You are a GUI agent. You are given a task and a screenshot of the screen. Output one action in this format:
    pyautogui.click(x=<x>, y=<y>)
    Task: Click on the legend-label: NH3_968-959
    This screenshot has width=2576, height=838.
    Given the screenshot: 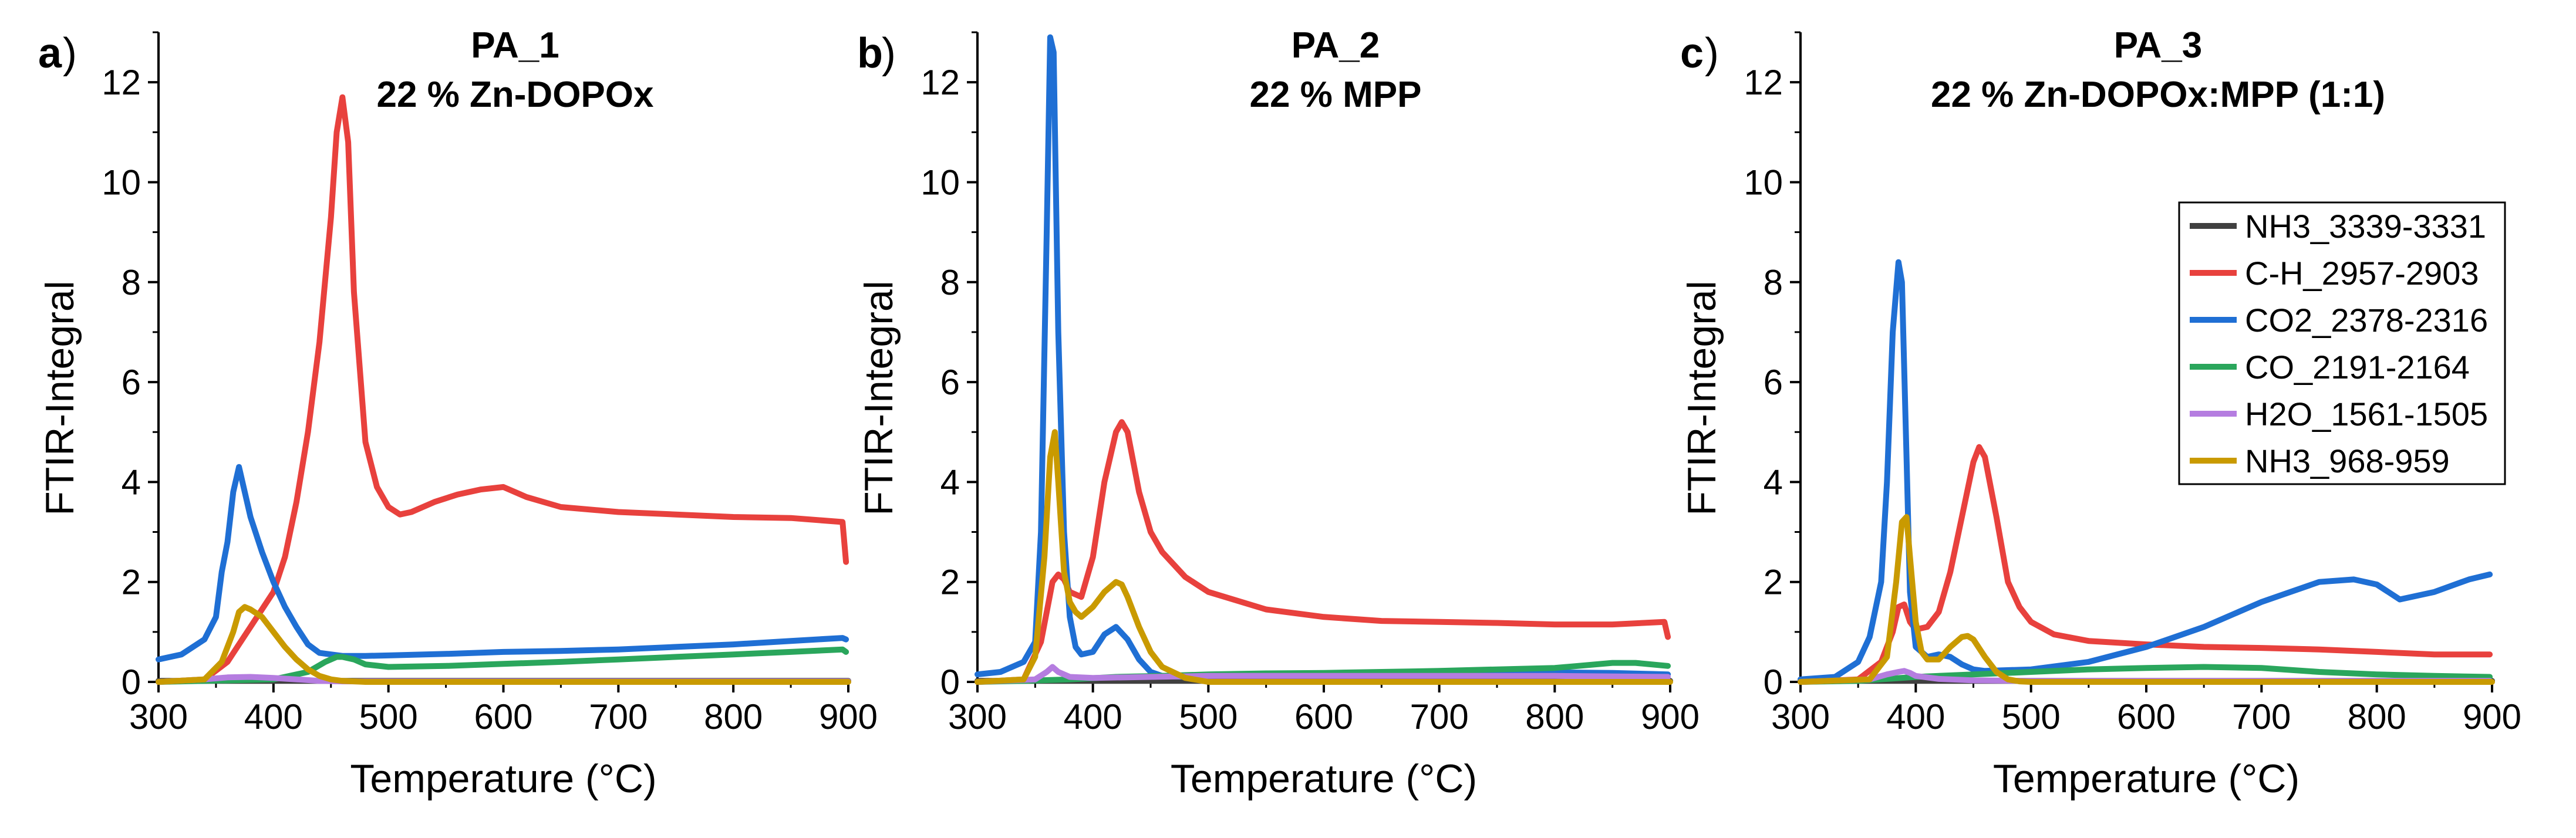 What is the action you would take?
    pyautogui.click(x=2347, y=460)
    